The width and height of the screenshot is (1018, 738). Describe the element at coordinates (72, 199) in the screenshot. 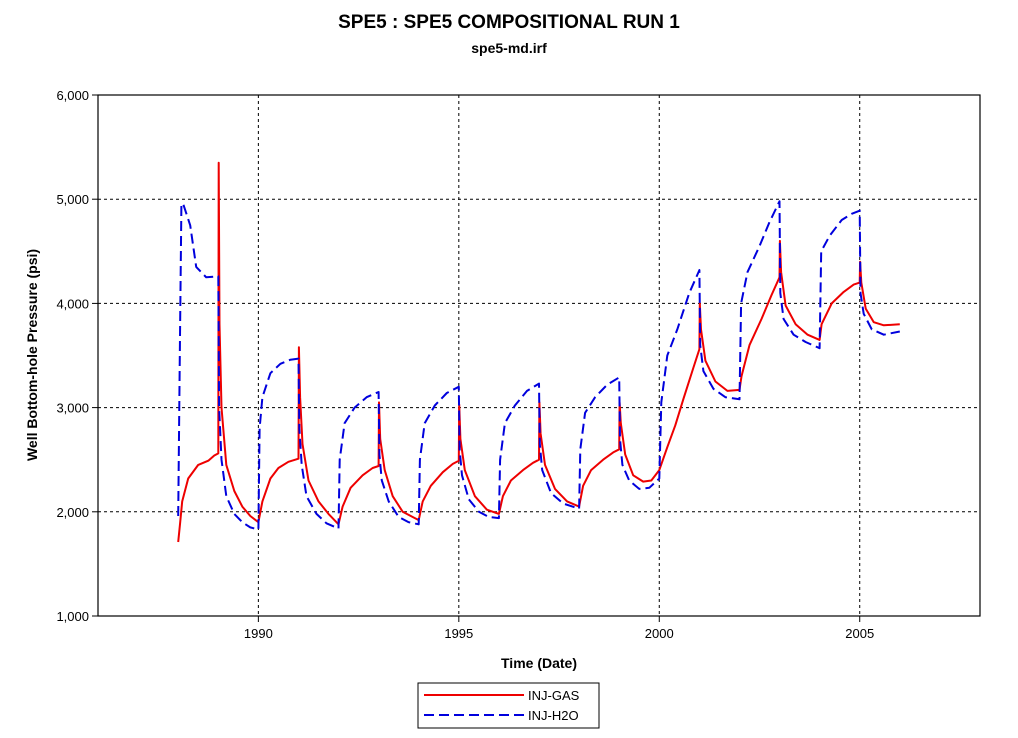

I see `y-tick-label: 5,000` at that location.